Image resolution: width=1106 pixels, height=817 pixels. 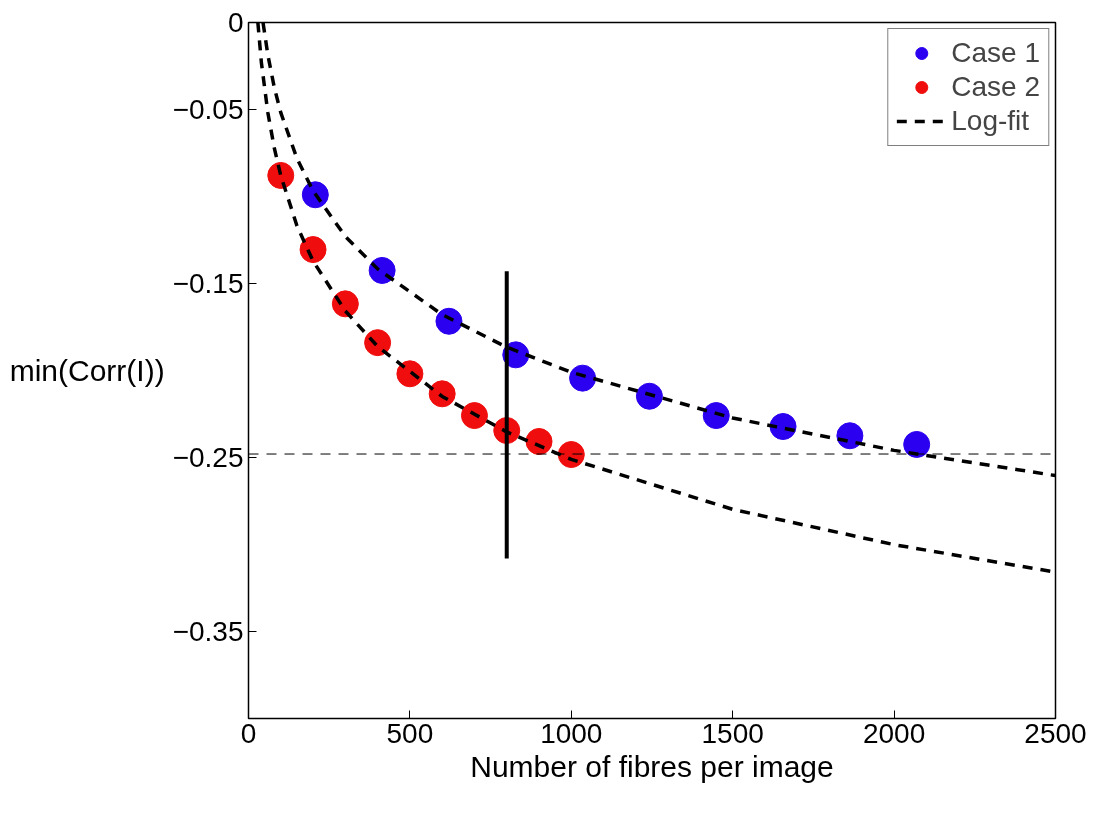 I want to click on y-axis-title: min(Corr(I)), so click(x=87, y=370).